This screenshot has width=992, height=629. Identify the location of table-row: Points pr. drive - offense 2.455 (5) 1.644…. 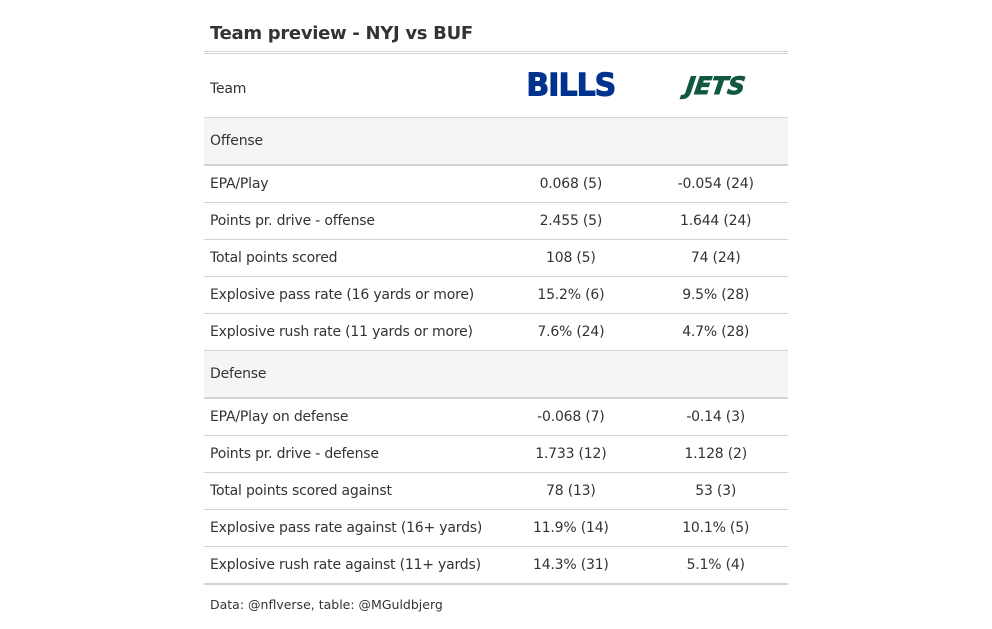
(496, 221).